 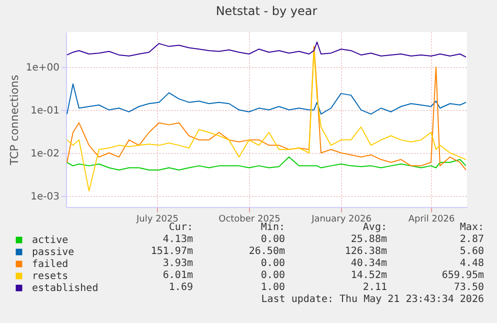 What do you see at coordinates (469, 288) in the screenshot?
I see `text: 73.50` at bounding box center [469, 288].